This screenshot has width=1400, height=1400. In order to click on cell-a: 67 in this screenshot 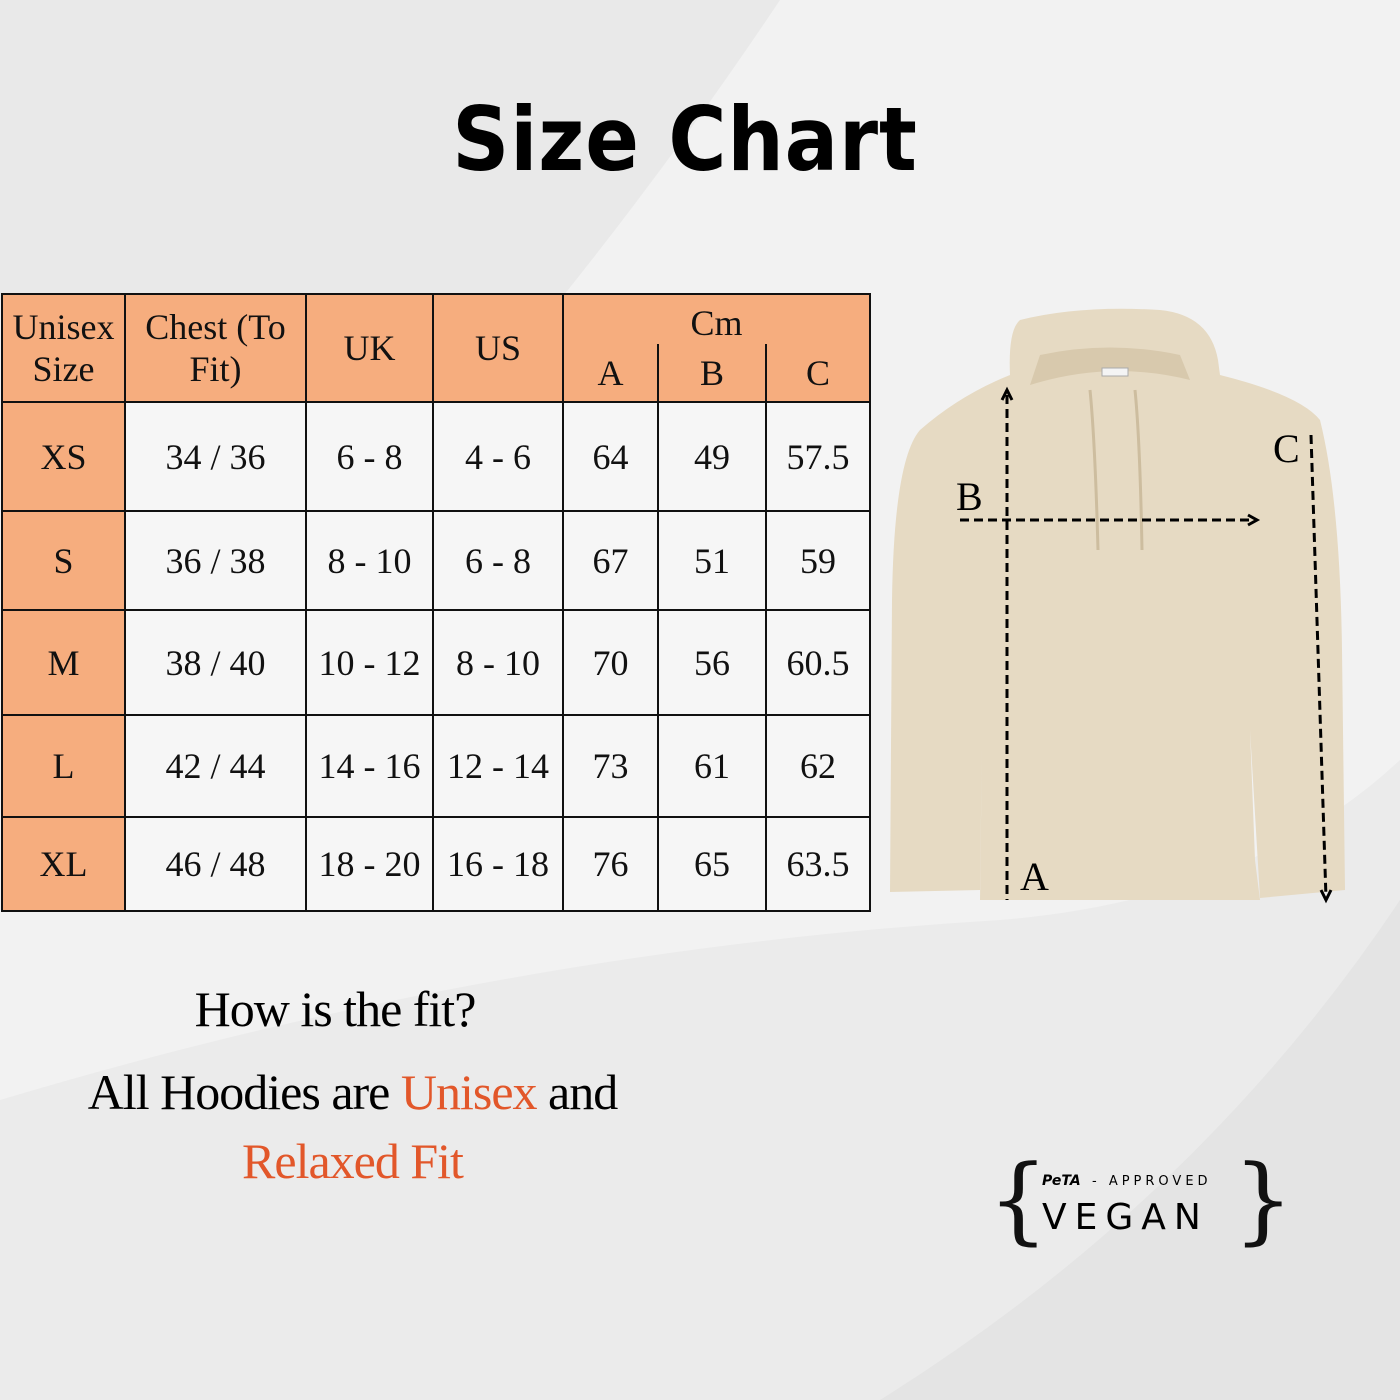, I will do `click(610, 560)`.